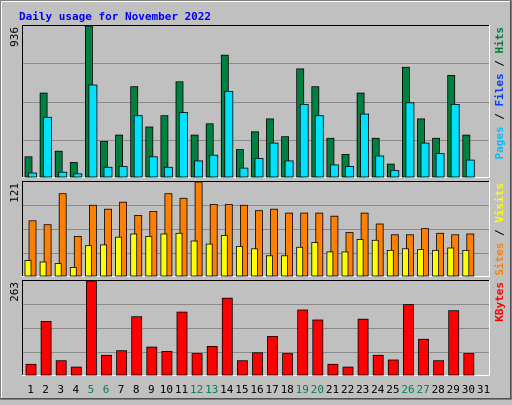 This screenshot has height=405, width=512. I want to click on chart-title: Daily usage for November 2022, so click(115, 16).